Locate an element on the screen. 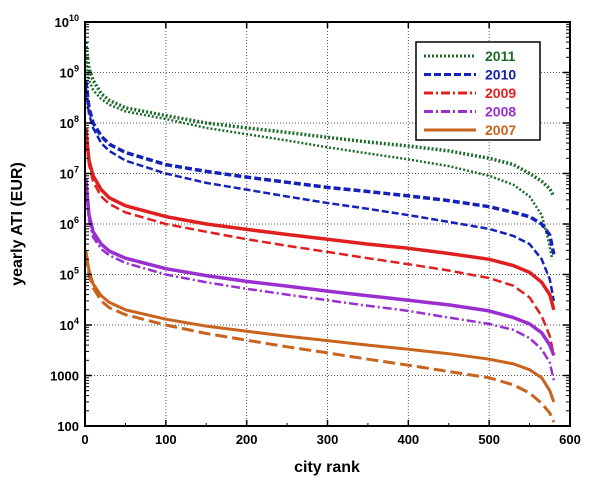  y-tick-label: 1000 is located at coordinates (64, 376).